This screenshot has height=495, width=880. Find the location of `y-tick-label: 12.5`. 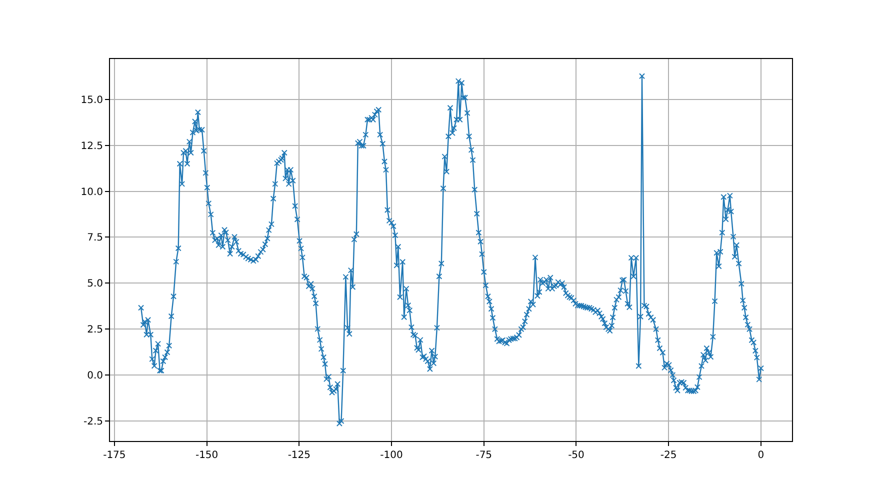

y-tick-label: 12.5 is located at coordinates (91, 146).